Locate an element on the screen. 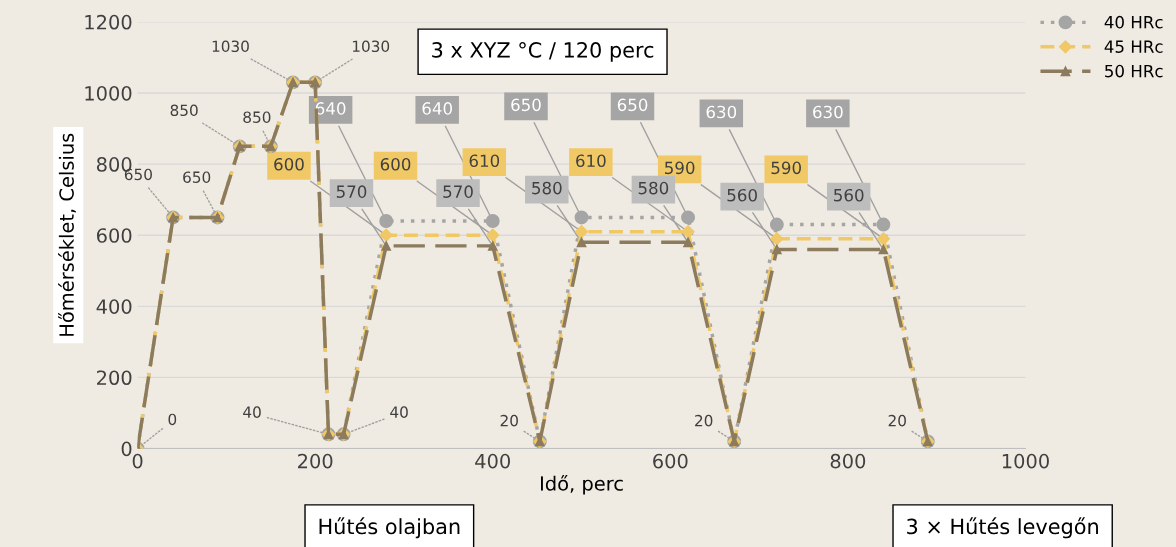  legend-label: 40 HRc is located at coordinates (1133, 22).